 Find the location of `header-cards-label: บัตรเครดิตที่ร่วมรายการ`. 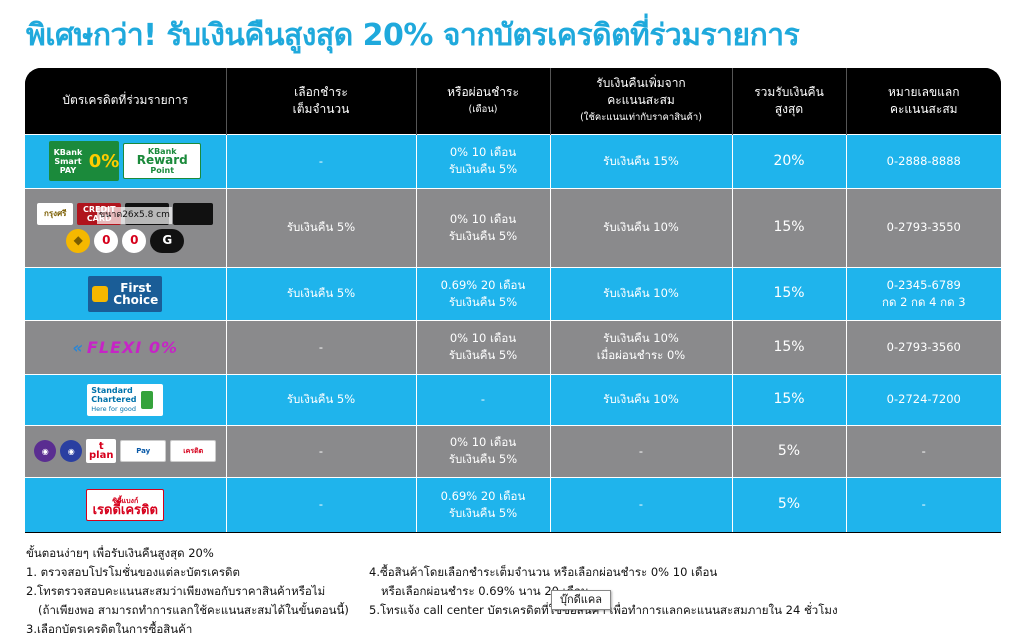

header-cards-label: บัตรเครดิตที่ร่วมรายการ is located at coordinates (125, 100).